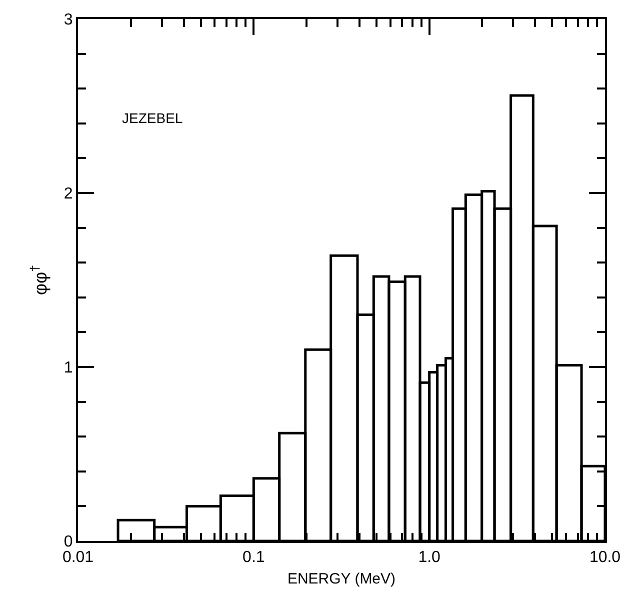  What do you see at coordinates (429, 557) in the screenshot?
I see `x-tick-label: 1.0` at bounding box center [429, 557].